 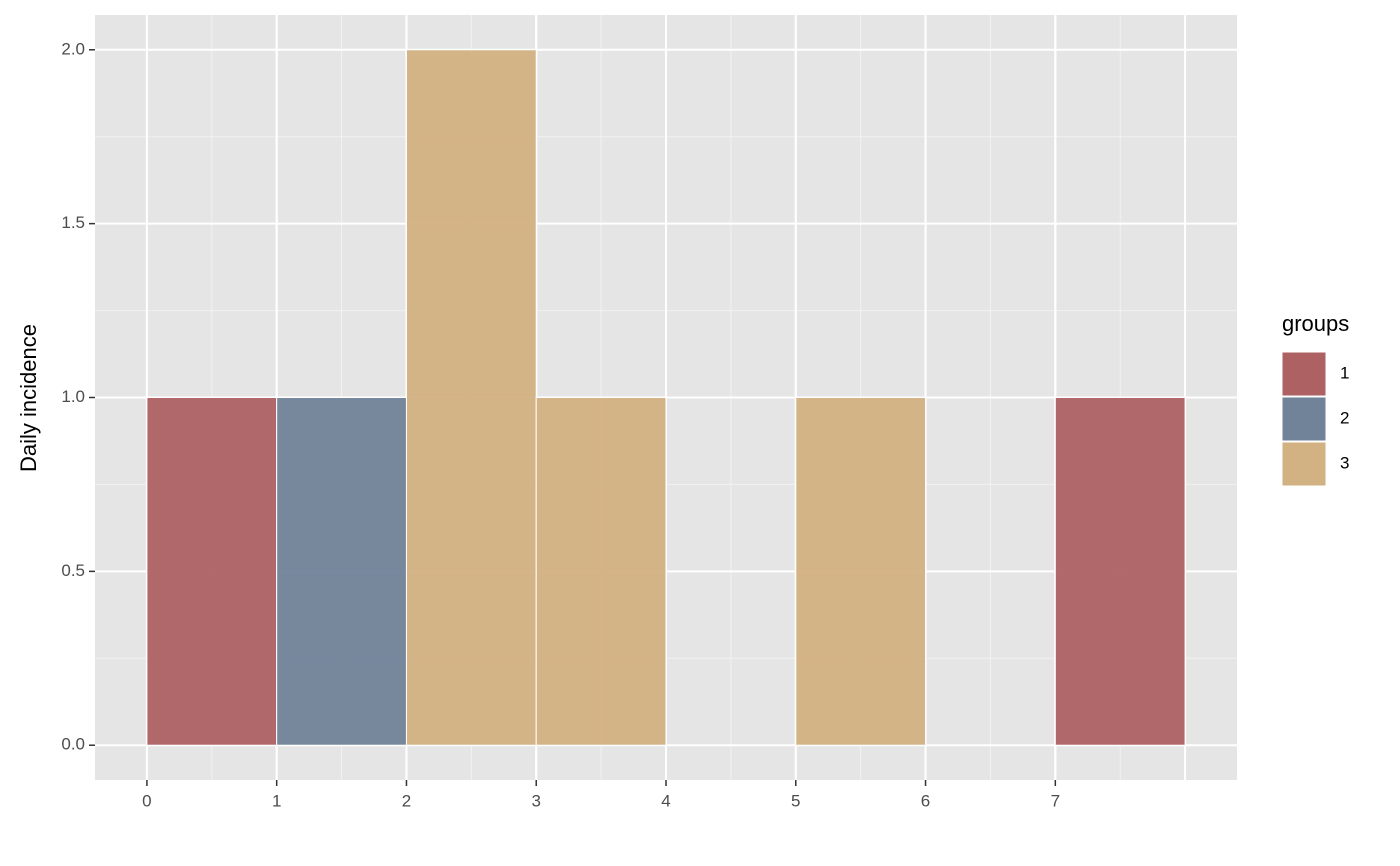 What do you see at coordinates (73, 396) in the screenshot?
I see `y-tick-label: 1.0` at bounding box center [73, 396].